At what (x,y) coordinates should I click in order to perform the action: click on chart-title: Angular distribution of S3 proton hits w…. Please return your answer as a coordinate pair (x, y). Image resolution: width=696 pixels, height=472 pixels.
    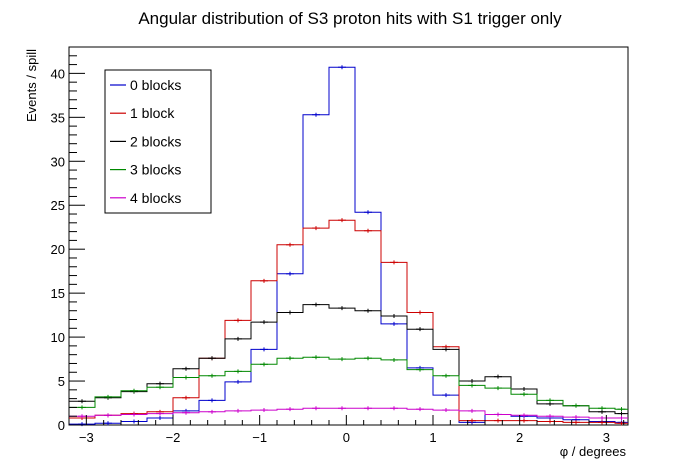
    Looking at the image, I should click on (350, 18).